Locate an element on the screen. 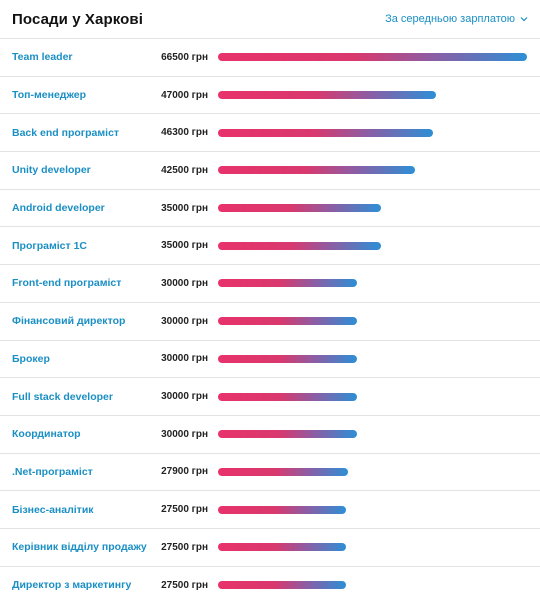 The width and height of the screenshot is (540, 604). table-row: Front-end програміст 30000 грн is located at coordinates (270, 284).